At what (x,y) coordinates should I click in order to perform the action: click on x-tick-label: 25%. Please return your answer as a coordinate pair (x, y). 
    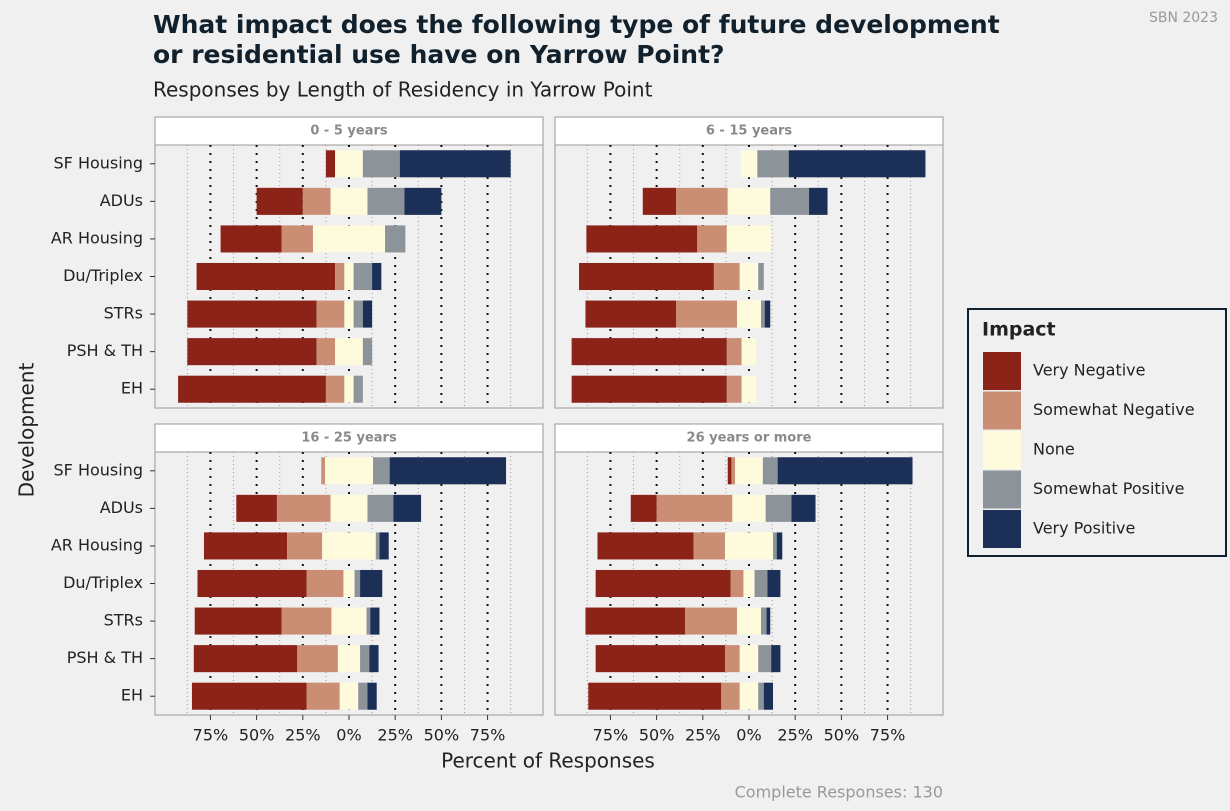
    Looking at the image, I should click on (303, 735).